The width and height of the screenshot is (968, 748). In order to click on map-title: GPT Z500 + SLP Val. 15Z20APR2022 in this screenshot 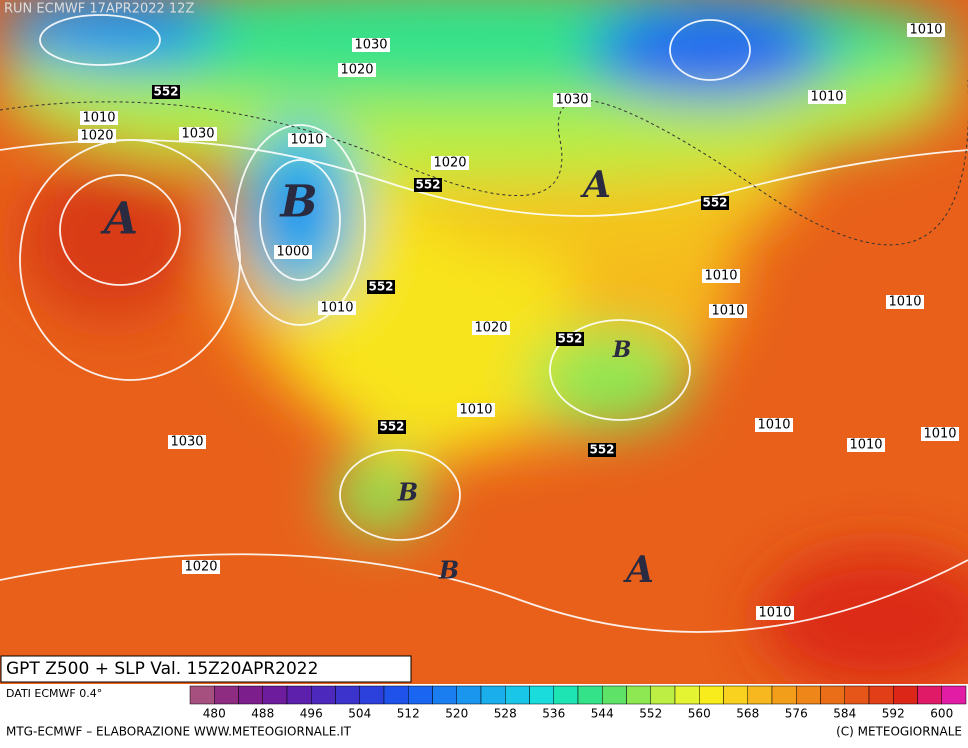, I will do `click(162, 669)`.